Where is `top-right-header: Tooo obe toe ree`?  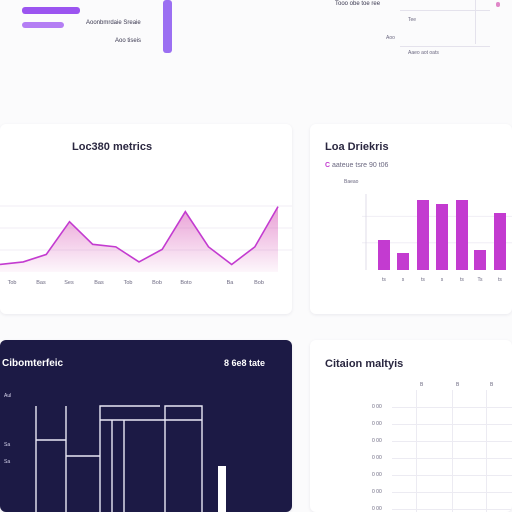 top-right-header: Tooo obe toe ree is located at coordinates (358, 4).